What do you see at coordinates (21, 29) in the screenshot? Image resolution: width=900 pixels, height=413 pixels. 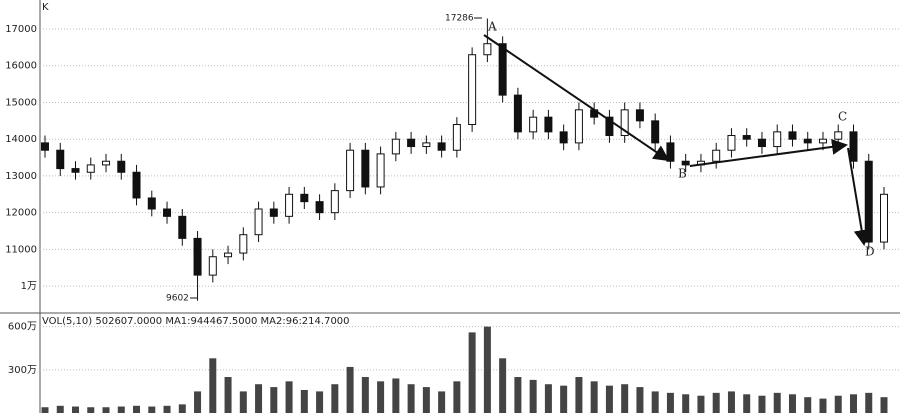 I see `y-tick-label: 17000` at bounding box center [21, 29].